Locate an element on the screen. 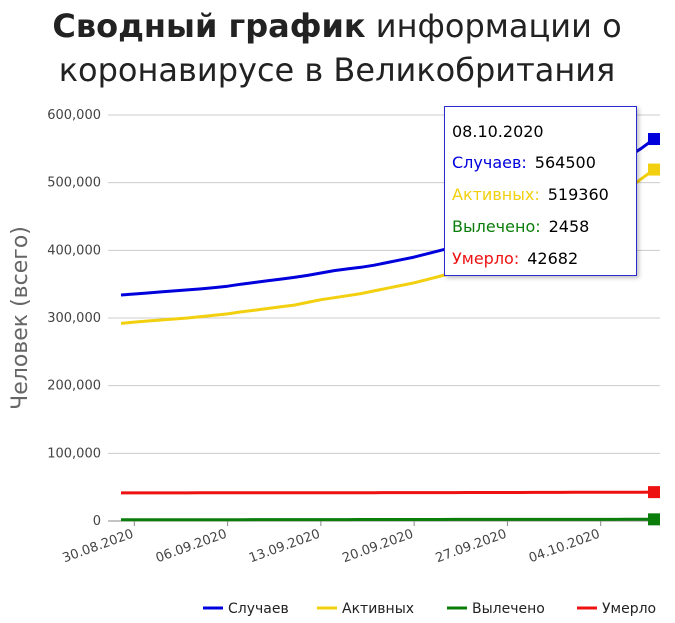 This screenshot has height=623, width=675. series-markers is located at coordinates (654, 329).